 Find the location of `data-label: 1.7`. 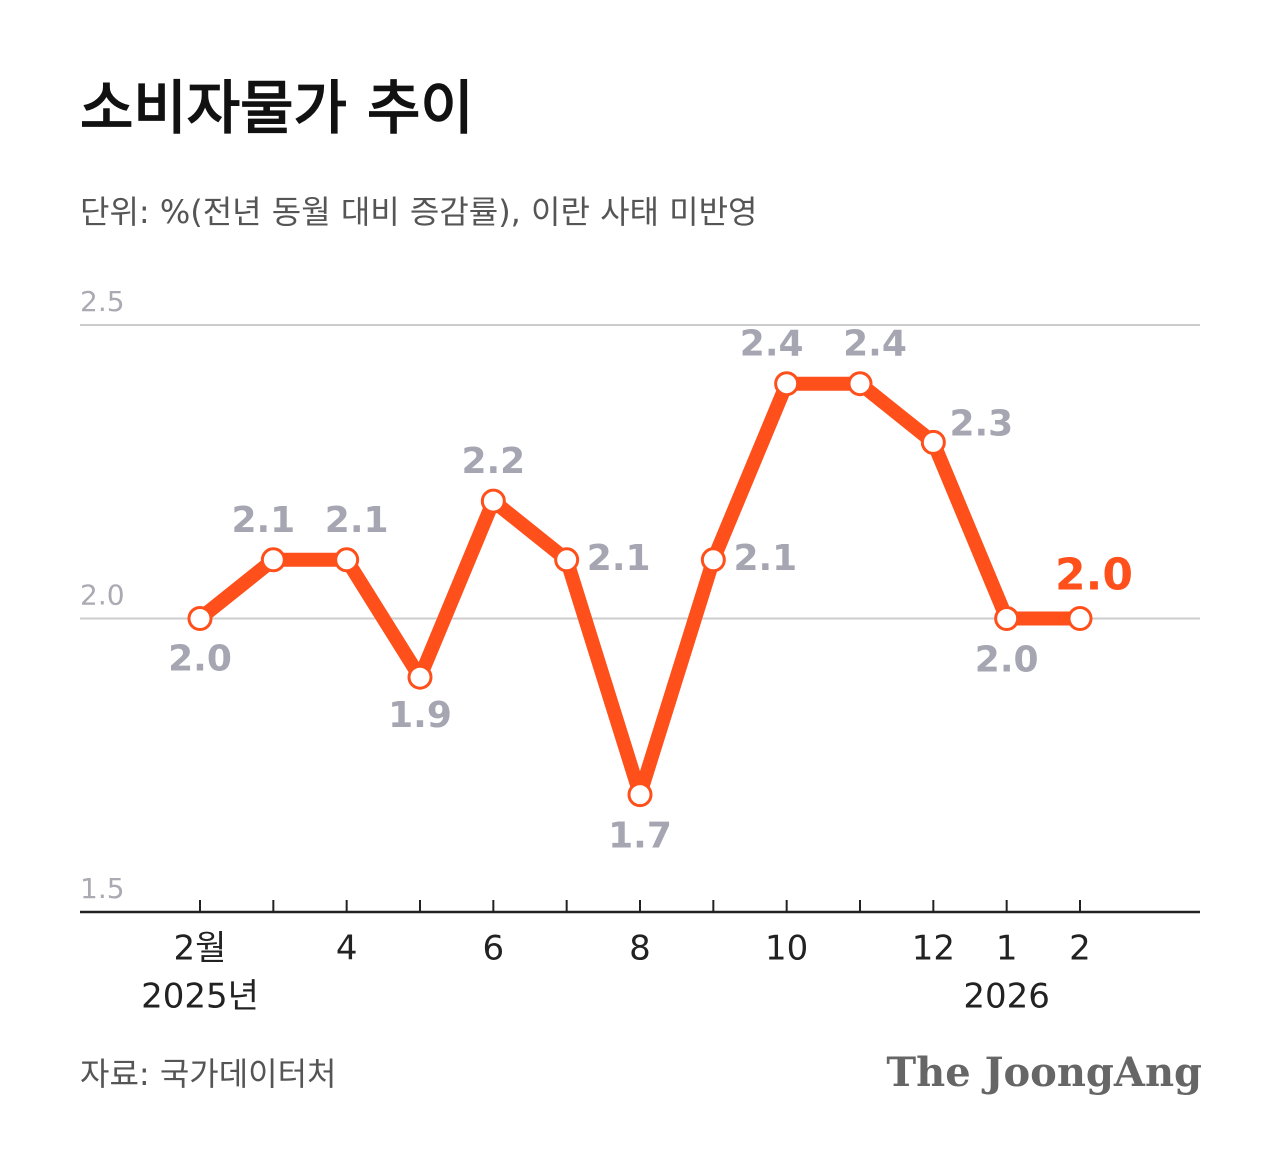

data-label: 1.7 is located at coordinates (640, 836).